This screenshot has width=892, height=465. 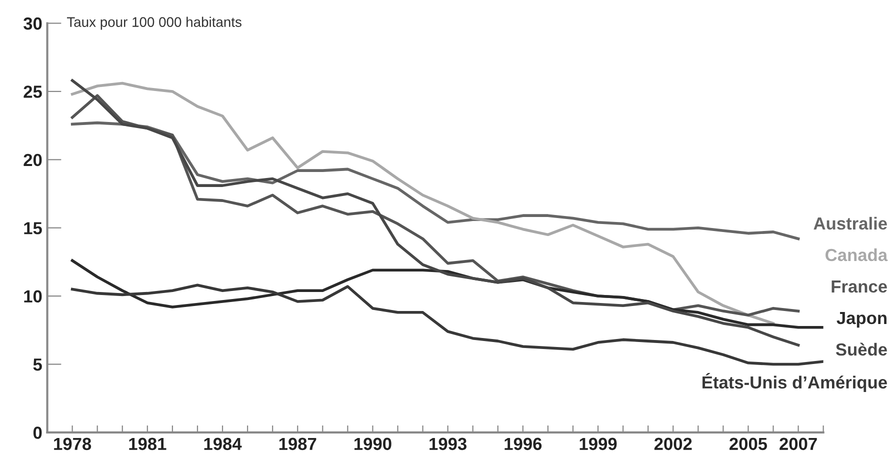 I want to click on x-tick-label: 1978, so click(x=73, y=444).